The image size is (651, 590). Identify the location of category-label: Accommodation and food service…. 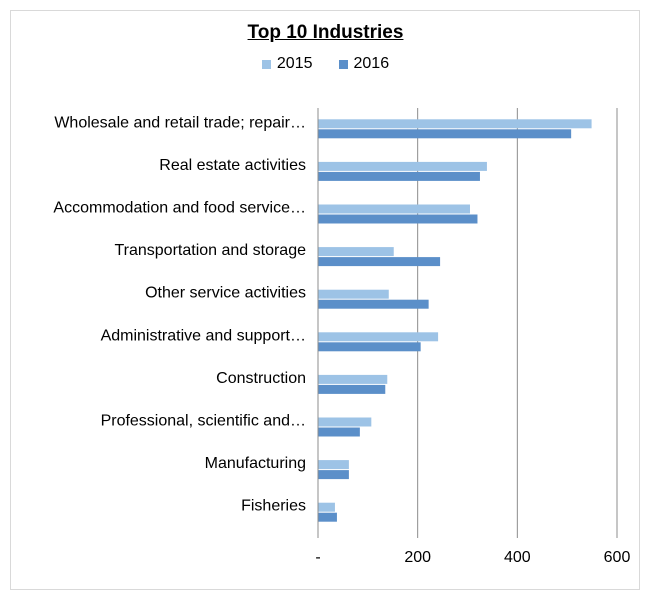
(179, 208).